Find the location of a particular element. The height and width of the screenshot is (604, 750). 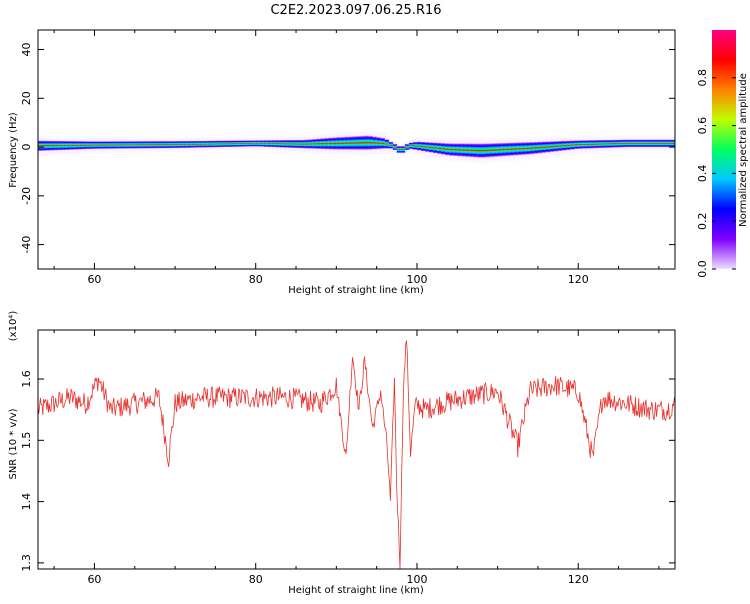

x-tick-label: 100 is located at coordinates (416, 579).